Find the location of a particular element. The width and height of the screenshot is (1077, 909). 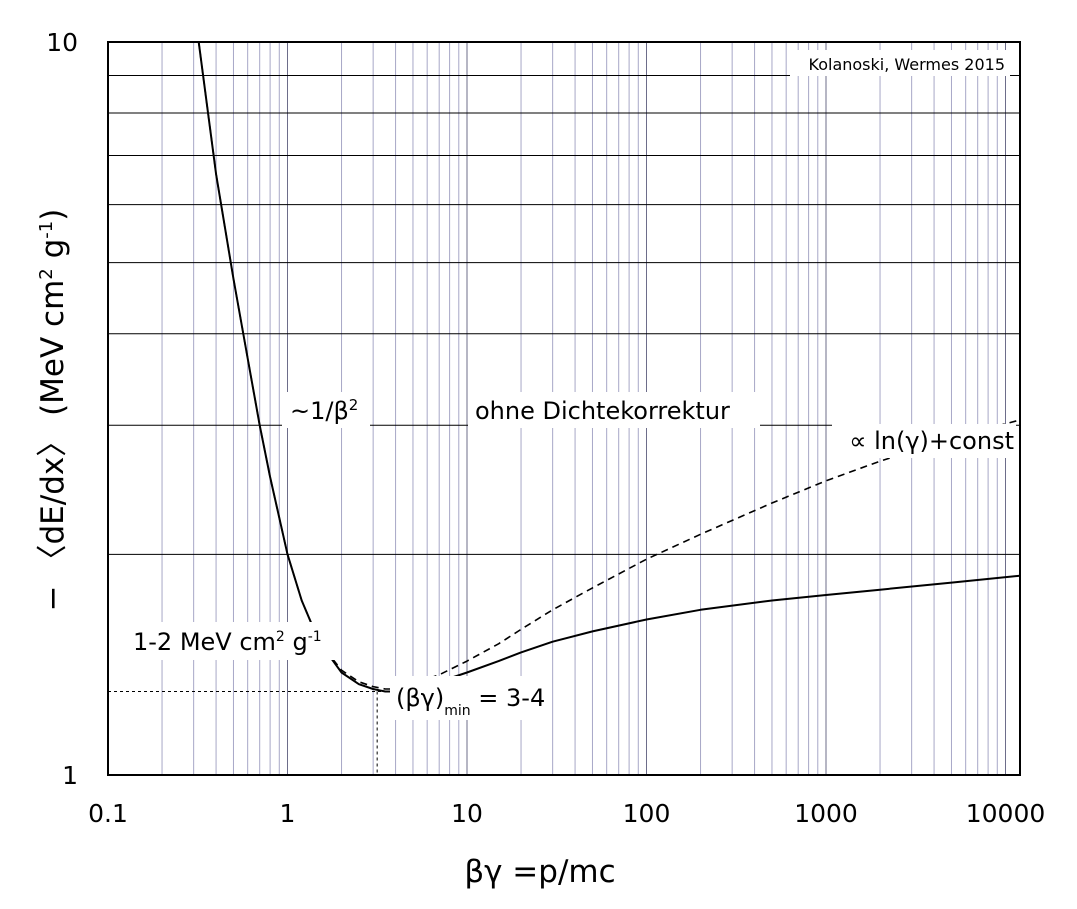

beta-gamma-min-label: (βγ)min = 3-4 is located at coordinates (470, 701).